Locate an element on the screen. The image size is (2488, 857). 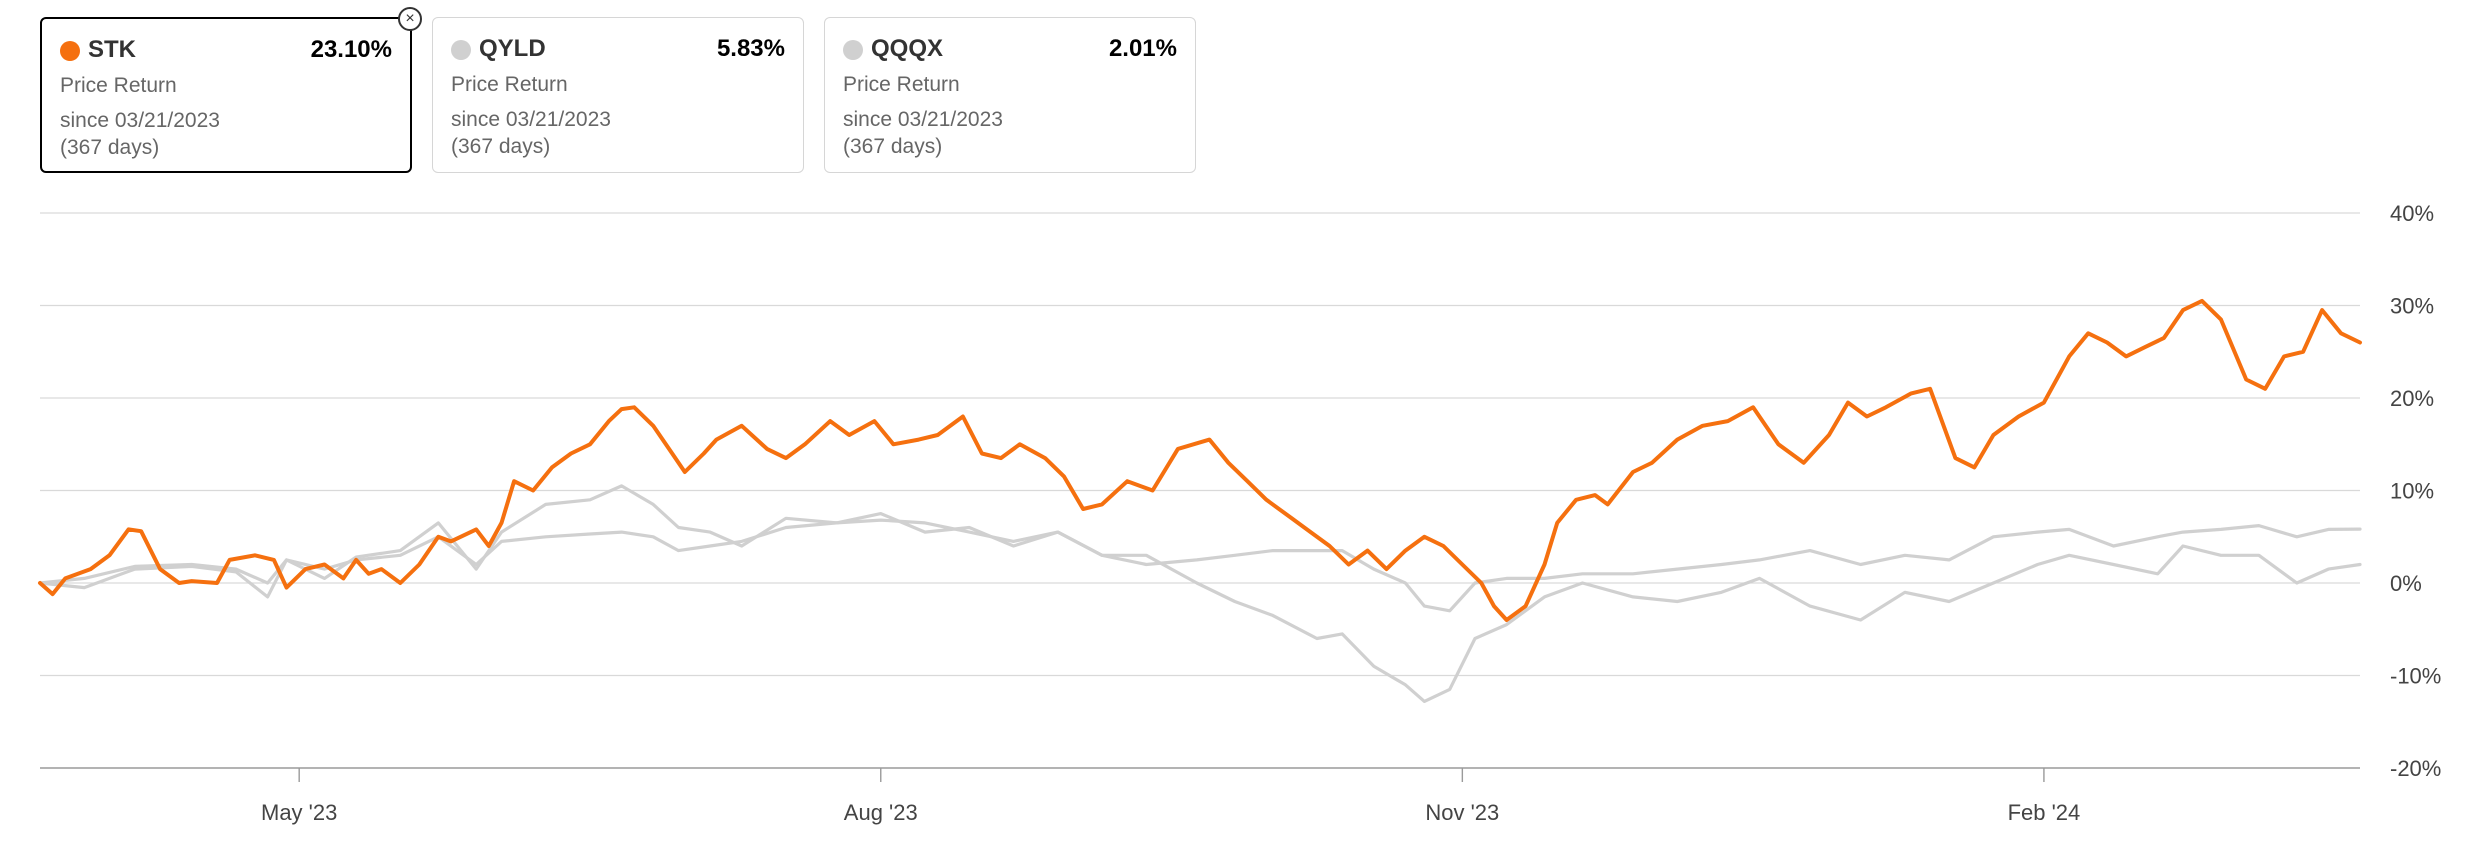
x-tick-label: Aug '23 is located at coordinates (881, 812).